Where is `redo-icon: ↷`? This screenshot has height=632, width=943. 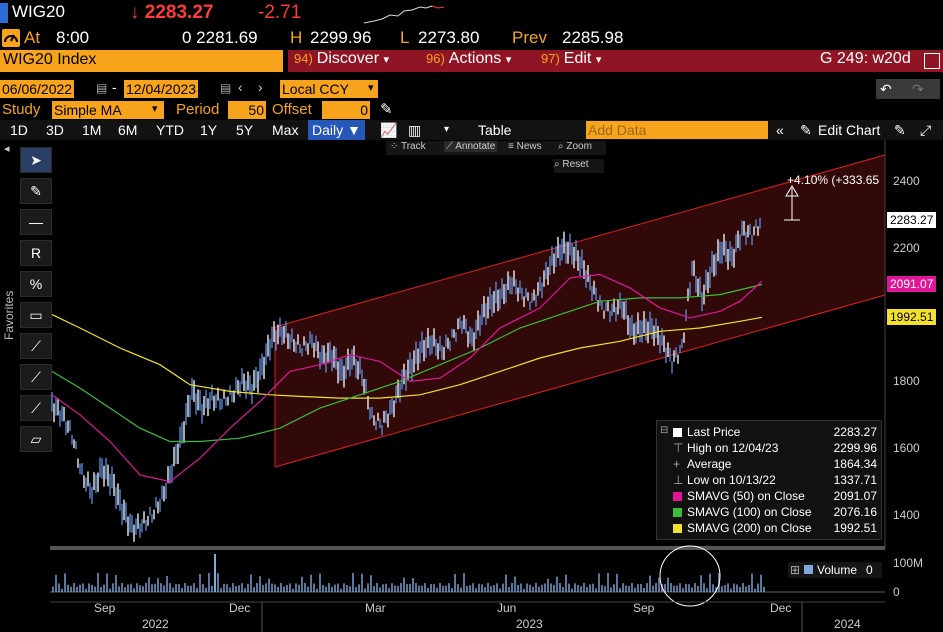
redo-icon: ↷ is located at coordinates (924, 89).